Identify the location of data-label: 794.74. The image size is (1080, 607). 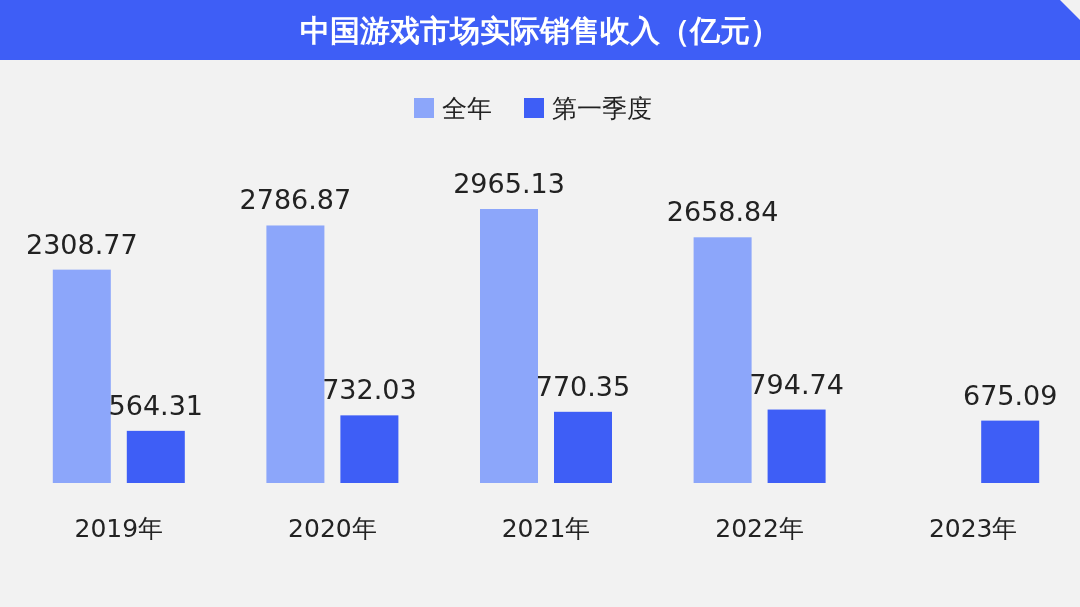
(796, 384).